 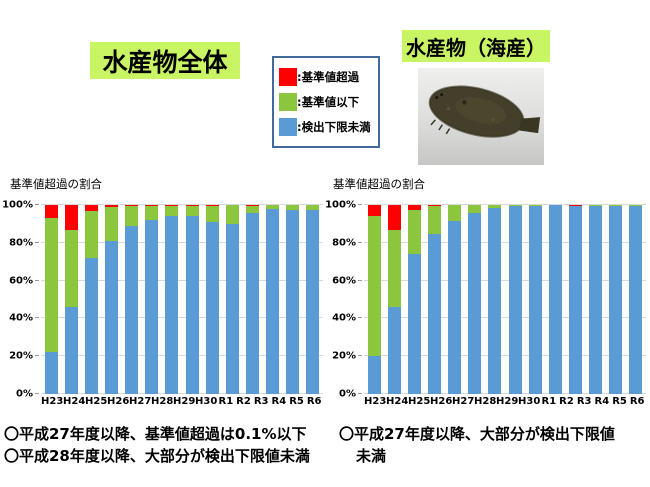 I want to click on stacked-bar-R2, so click(x=555, y=299).